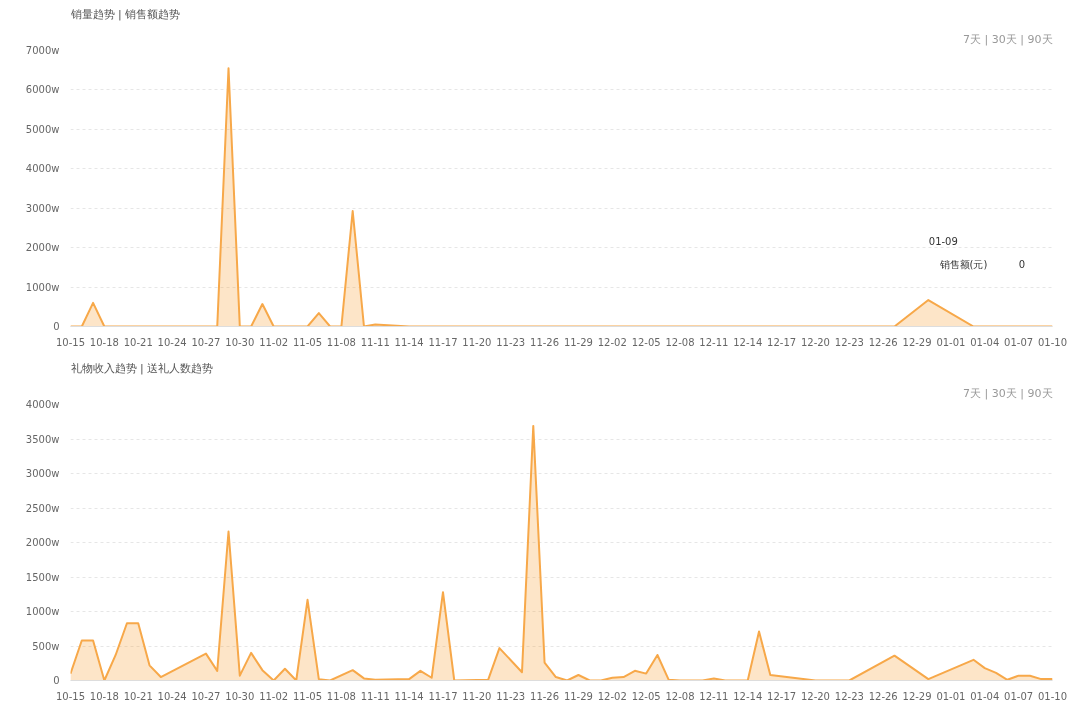  I want to click on annotation: 销售额(元), so click(963, 264).